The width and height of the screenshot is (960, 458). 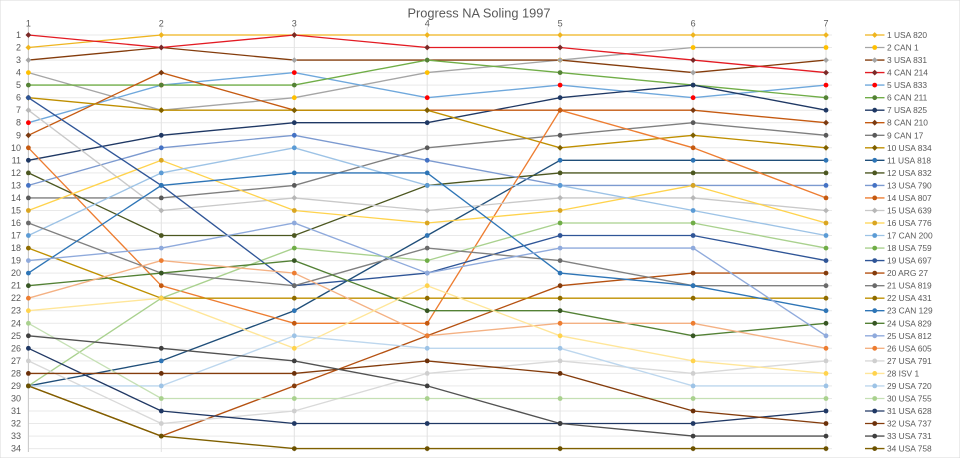 I want to click on svg-text: 8, so click(x=18, y=123).